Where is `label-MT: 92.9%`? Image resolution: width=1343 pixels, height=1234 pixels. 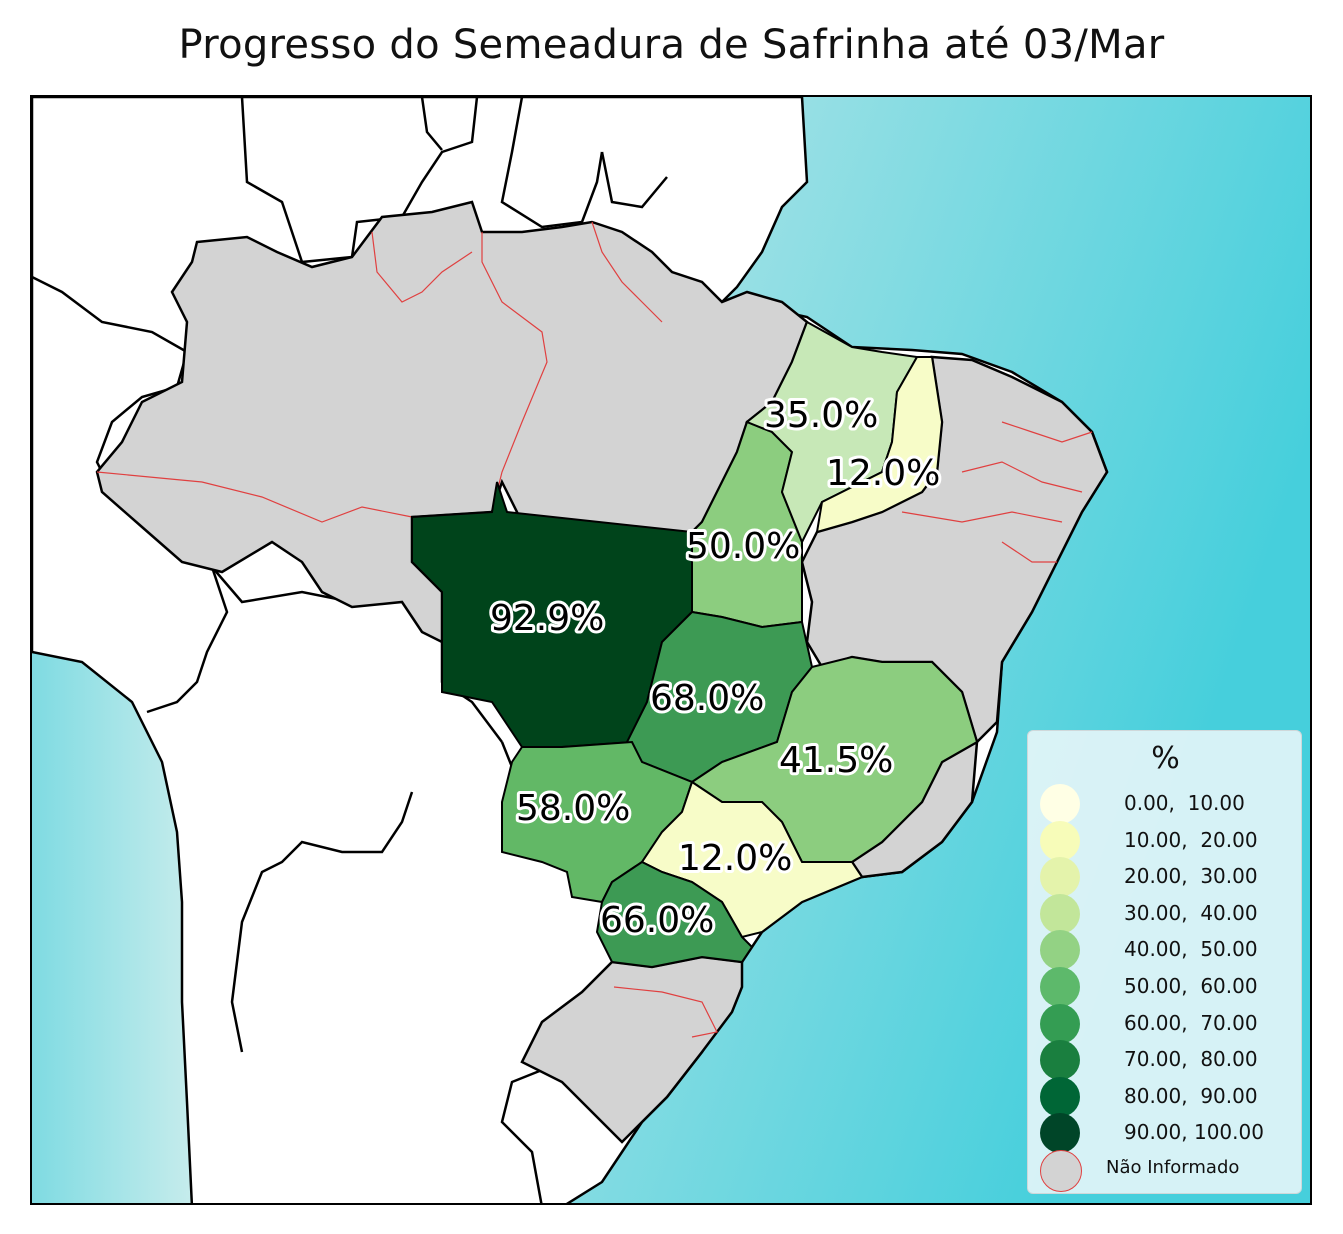 label-MT: 92.9% is located at coordinates (547, 618).